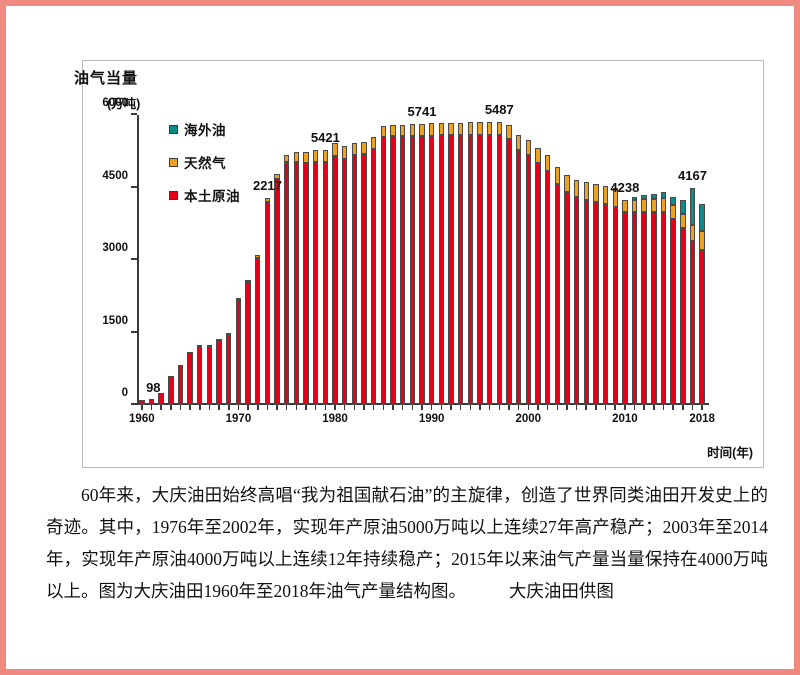  Describe the element at coordinates (576, 292) in the screenshot. I see `bar-2005` at that location.